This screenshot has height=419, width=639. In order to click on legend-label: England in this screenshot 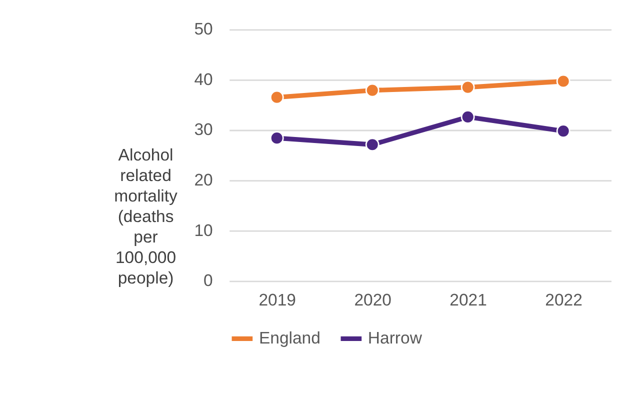, I will do `click(289, 338)`.